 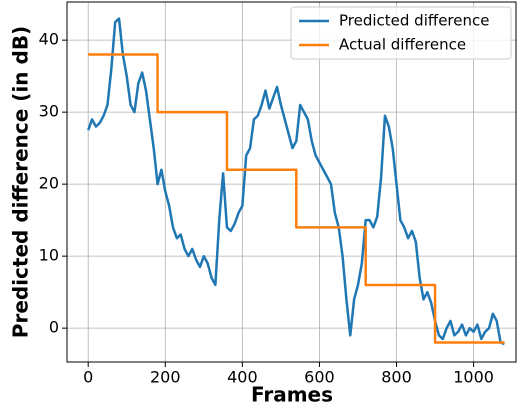 I want to click on x-axis-label: Frames, so click(x=292, y=395).